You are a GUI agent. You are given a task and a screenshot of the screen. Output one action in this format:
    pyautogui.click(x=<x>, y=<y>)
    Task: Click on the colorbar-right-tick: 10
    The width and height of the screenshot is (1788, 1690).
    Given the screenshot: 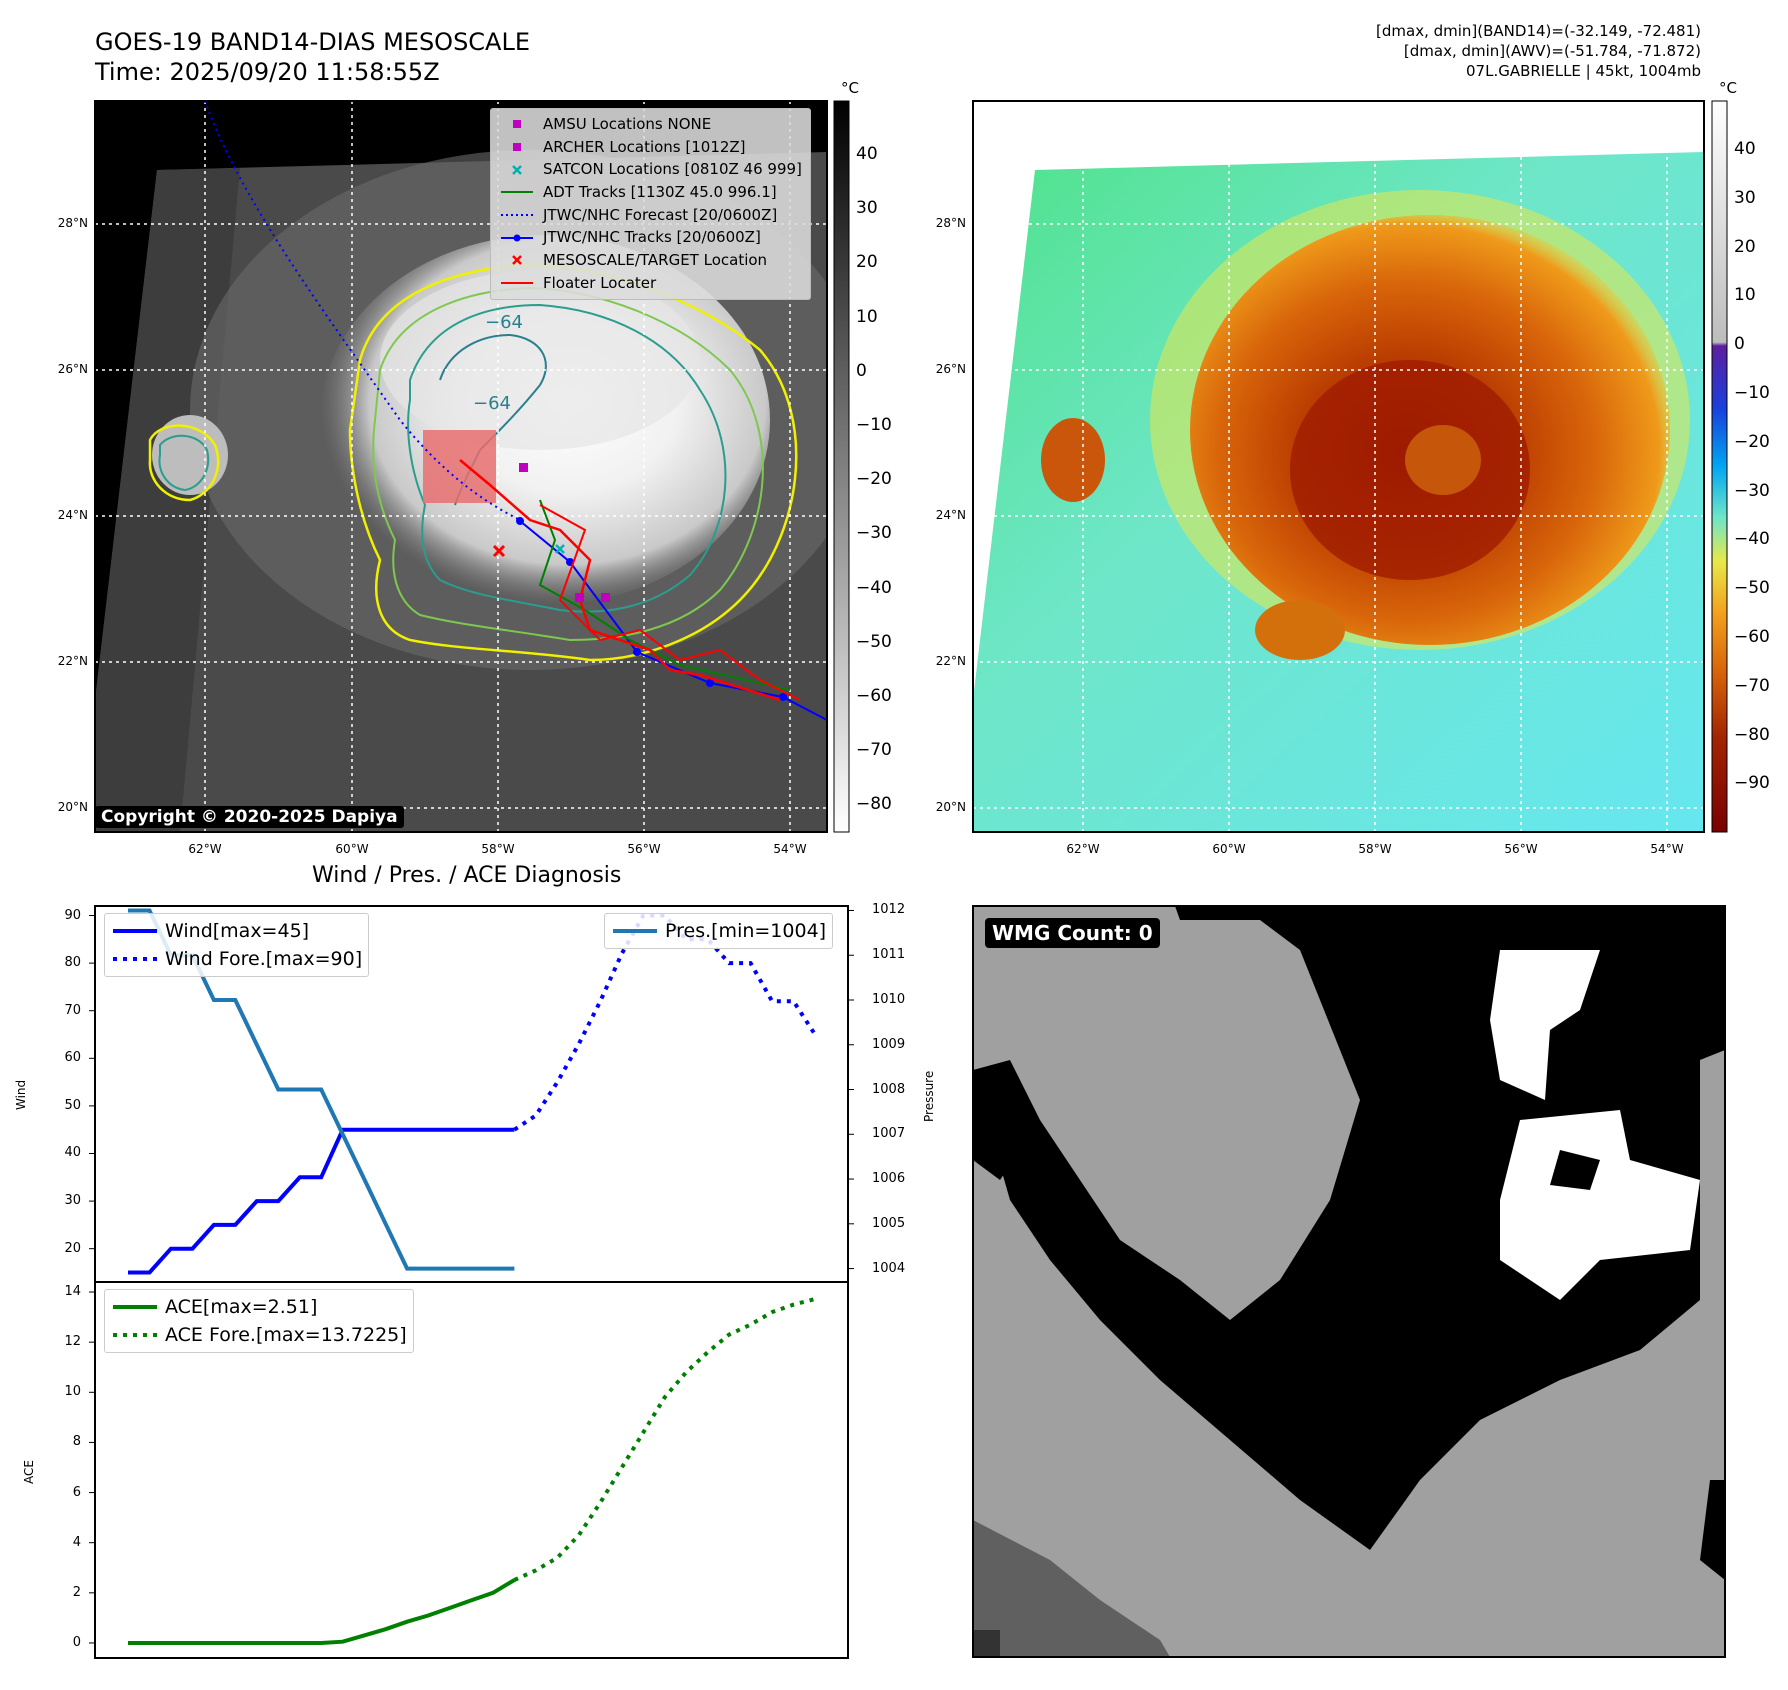 What is the action you would take?
    pyautogui.click(x=1745, y=295)
    